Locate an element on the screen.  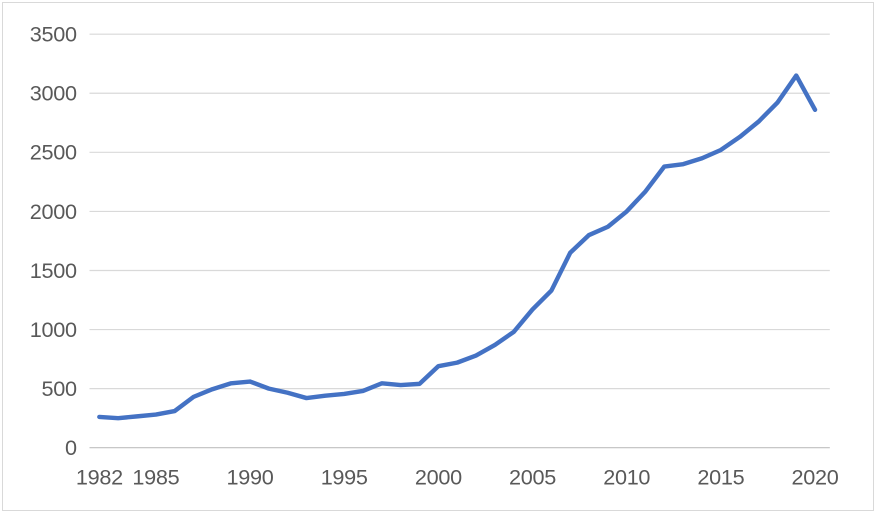
y-tick-label: 2500 is located at coordinates (53, 152).